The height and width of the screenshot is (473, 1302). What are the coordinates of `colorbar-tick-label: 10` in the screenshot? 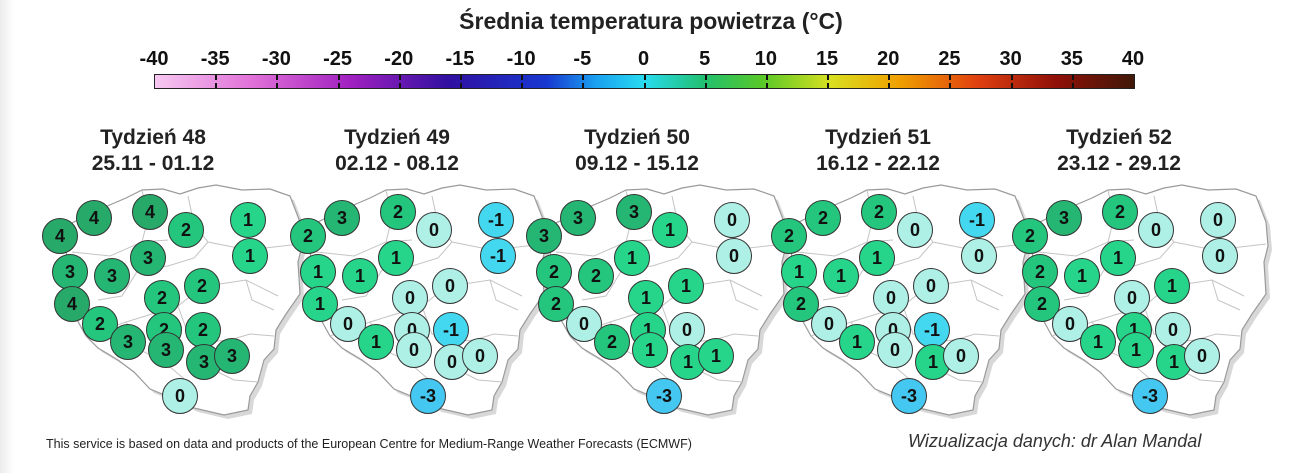 It's located at (765, 59).